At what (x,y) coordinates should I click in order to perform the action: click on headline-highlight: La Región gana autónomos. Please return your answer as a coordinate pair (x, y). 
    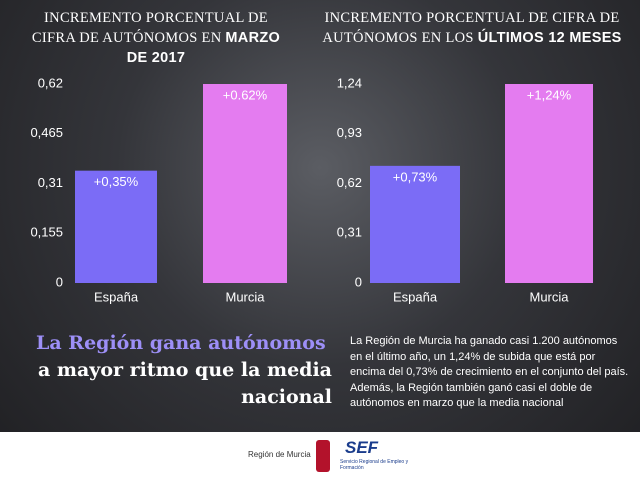
    Looking at the image, I should click on (181, 343).